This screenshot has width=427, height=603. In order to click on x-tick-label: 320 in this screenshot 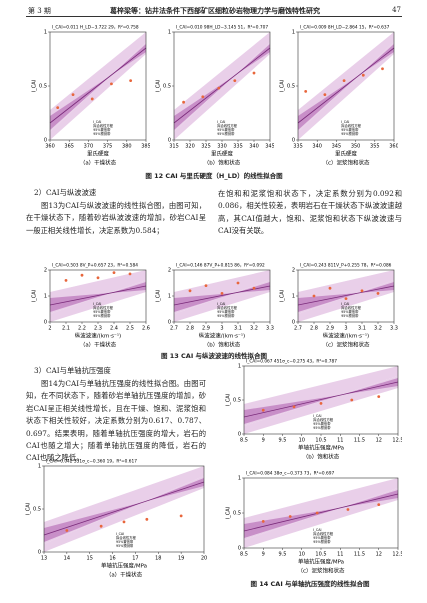, I will do `click(190, 147)`.